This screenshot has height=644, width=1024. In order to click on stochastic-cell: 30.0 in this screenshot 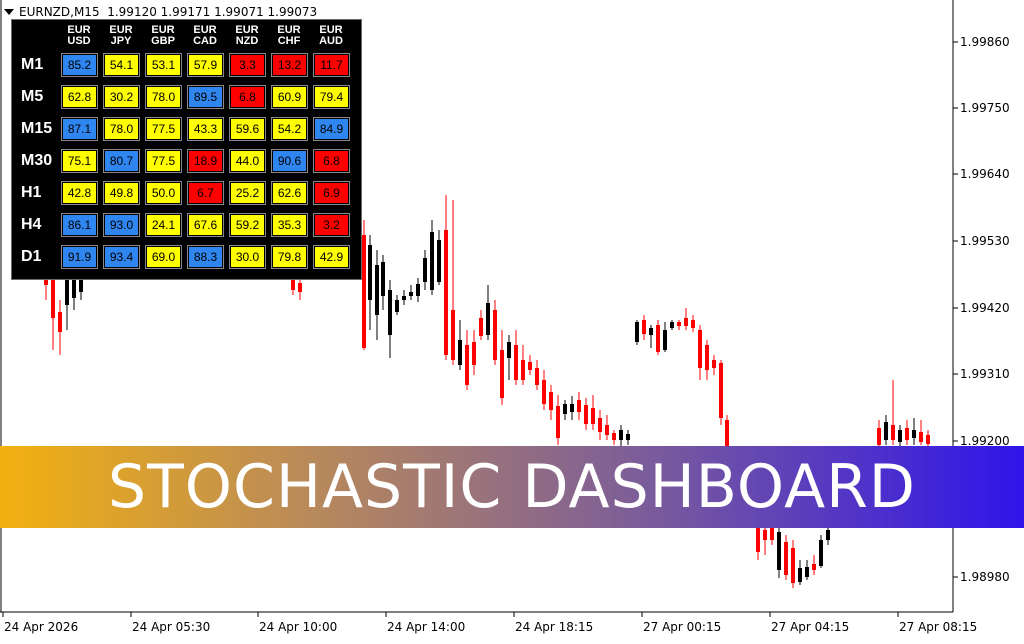, I will do `click(247, 257)`.